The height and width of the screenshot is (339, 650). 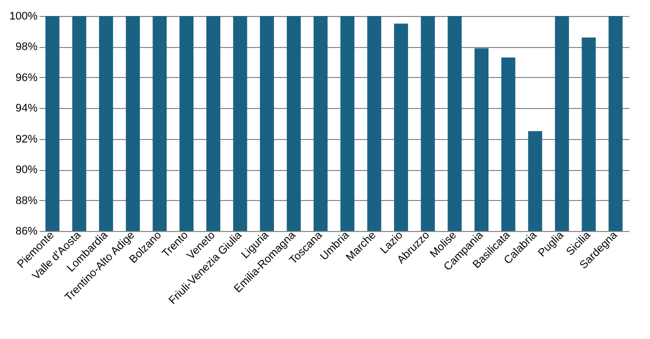 I want to click on y-tick-label: 88%, so click(x=26, y=200).